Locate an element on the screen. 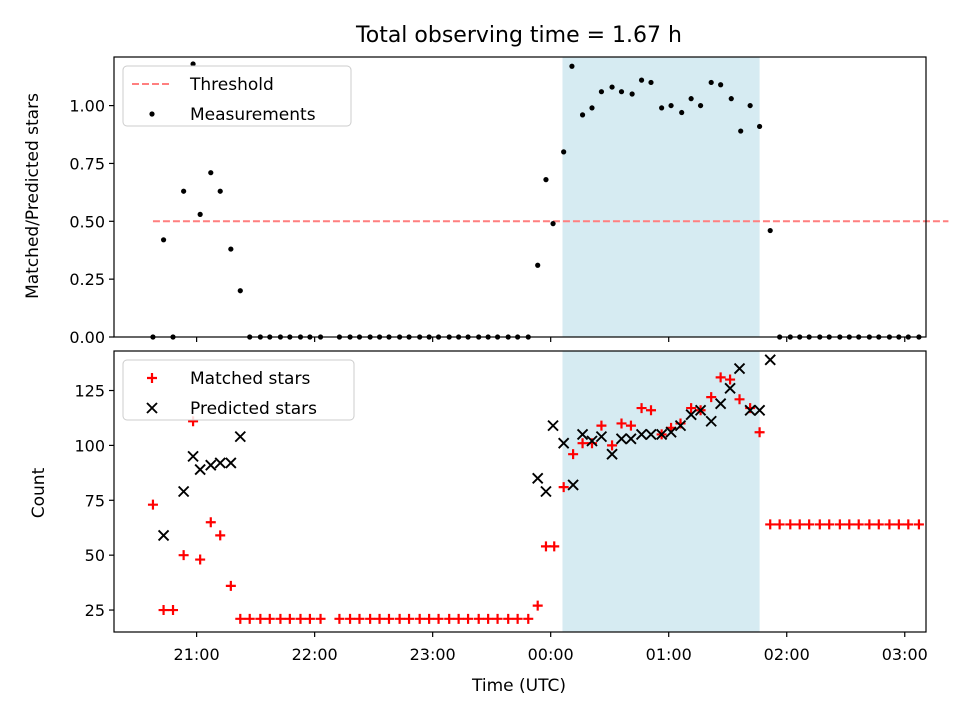  x-tick-label: 23:00 is located at coordinates (433, 654).